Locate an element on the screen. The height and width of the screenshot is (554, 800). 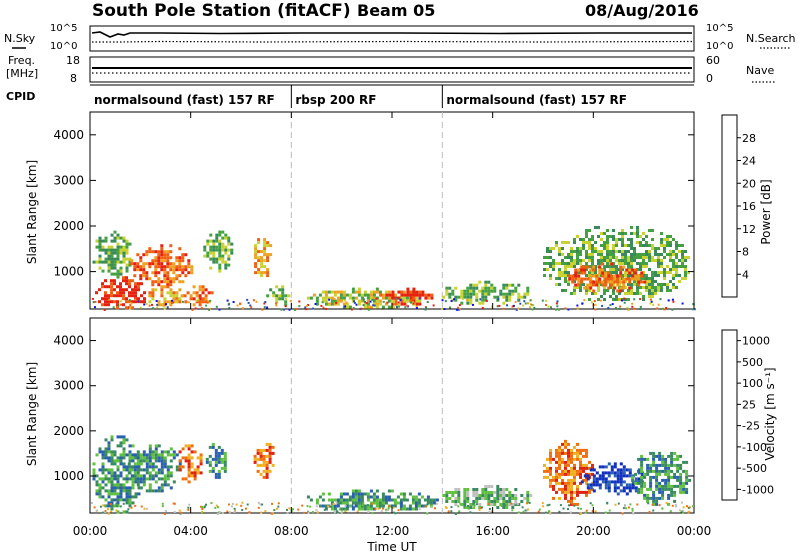
colorbar-tick-label: -1000 is located at coordinates (758, 489).